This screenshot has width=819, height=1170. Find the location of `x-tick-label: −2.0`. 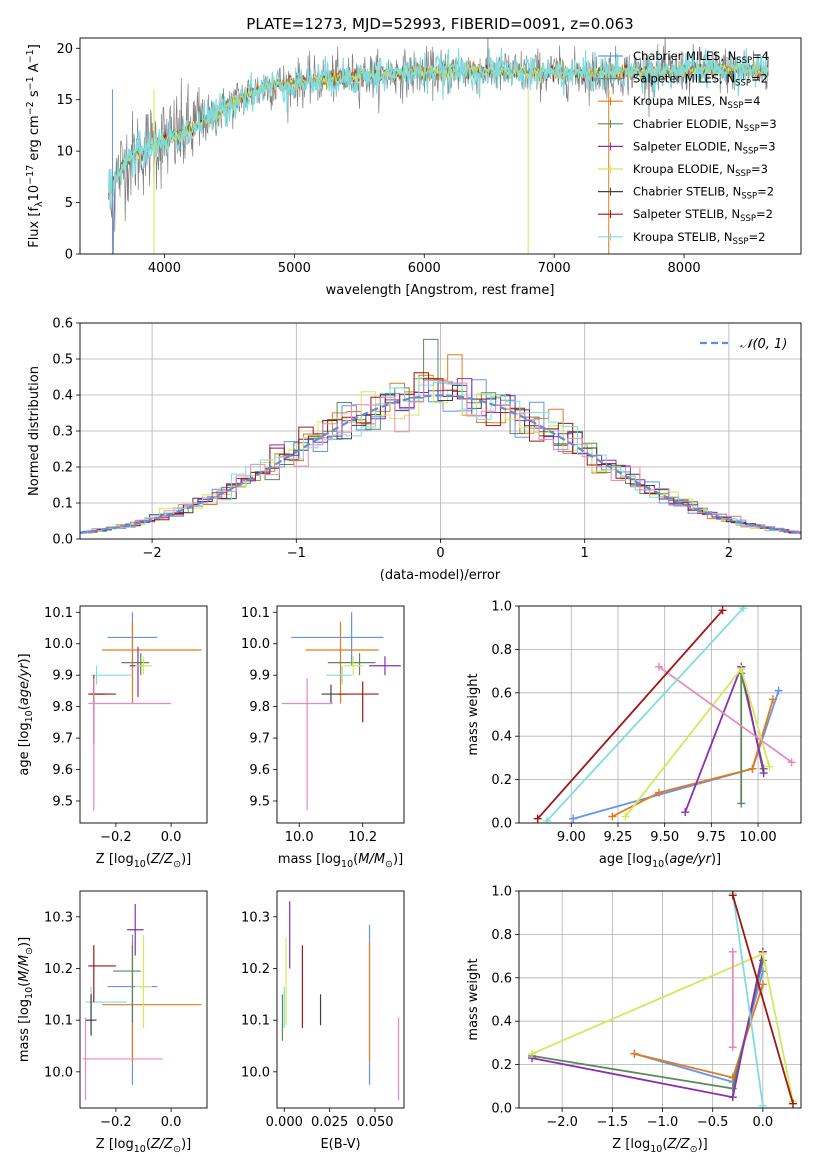

x-tick-label: −2.0 is located at coordinates (562, 1122).